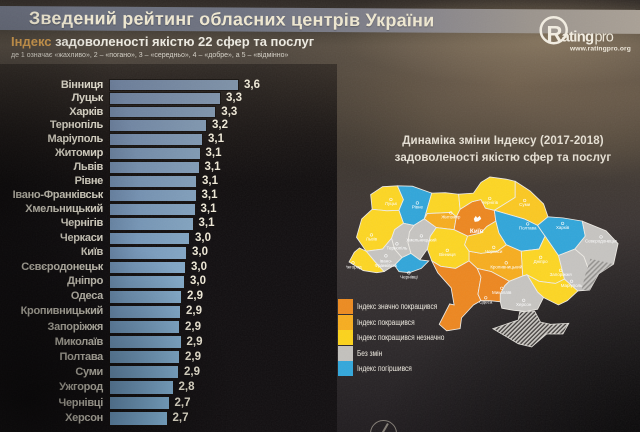 Image resolution: width=640 pixels, height=432 pixels. What do you see at coordinates (561, 274) in the screenshot?
I see `svg-text: Запоріжжя` at bounding box center [561, 274].